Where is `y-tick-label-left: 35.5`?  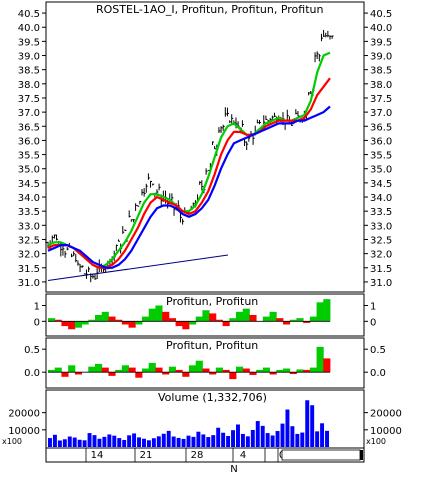 y-tick-label-left: 35.5 is located at coordinates (29, 156).